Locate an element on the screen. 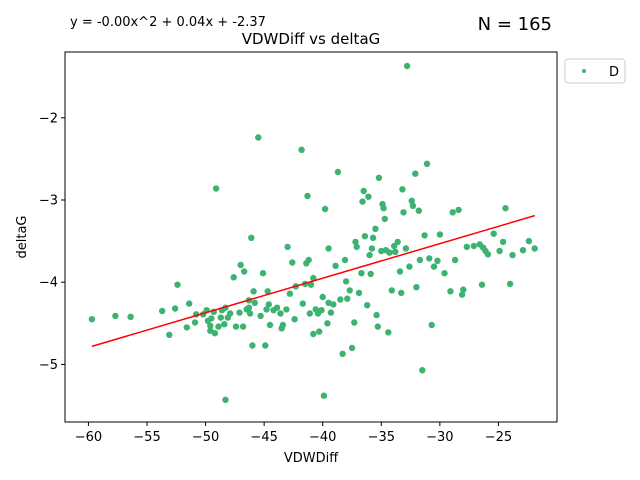 The width and height of the screenshot is (640, 480). x-tick-label: −45 is located at coordinates (263, 437).